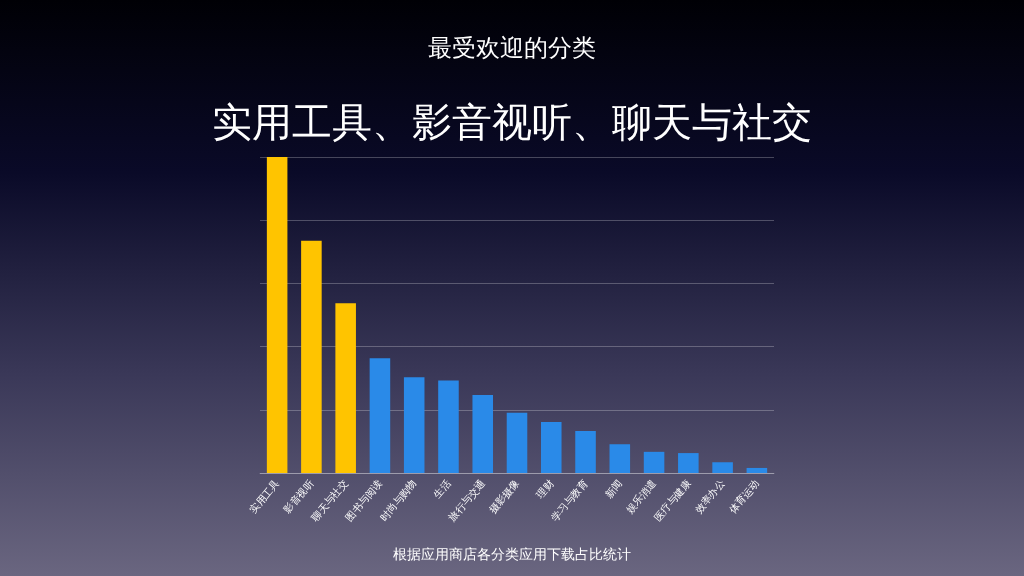 The width and height of the screenshot is (1024, 576). Describe the element at coordinates (512, 122) in the screenshot. I see `chart-title: 实用工具、影音视听、聊天与社交` at that location.